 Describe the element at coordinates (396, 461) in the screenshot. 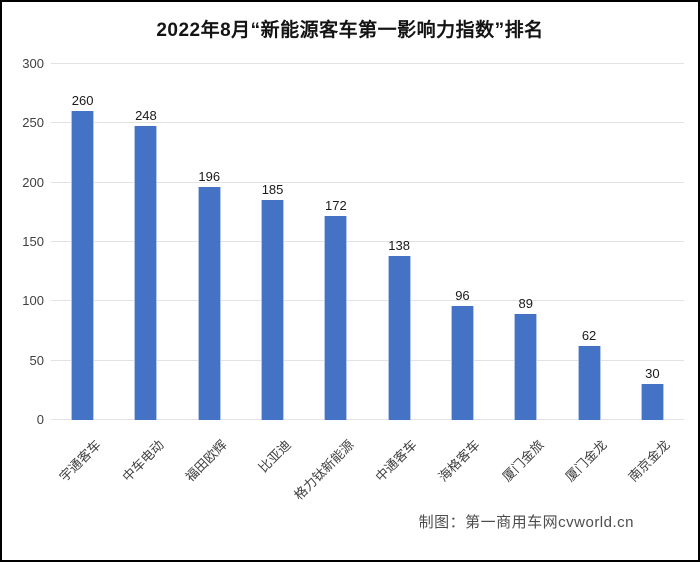

I see `x-category-label: 中通客车` at that location.